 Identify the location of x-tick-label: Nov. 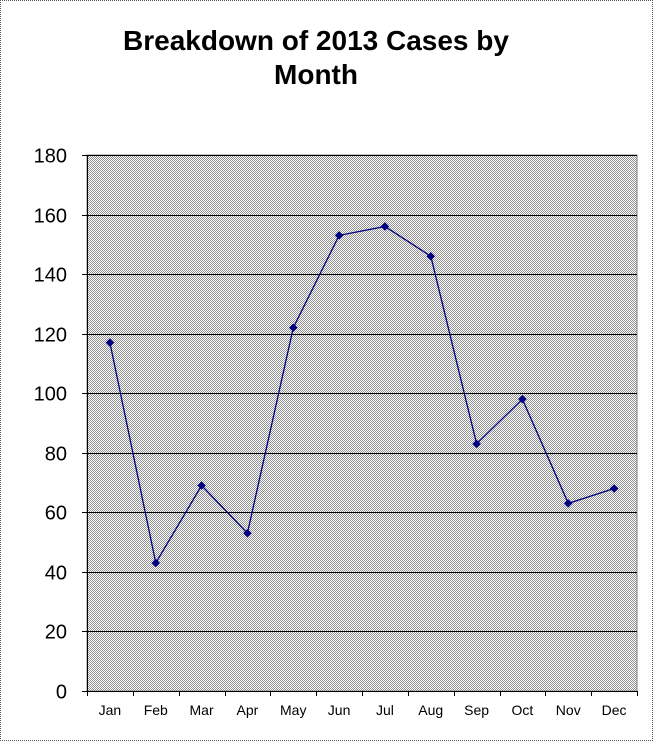
(568, 710).